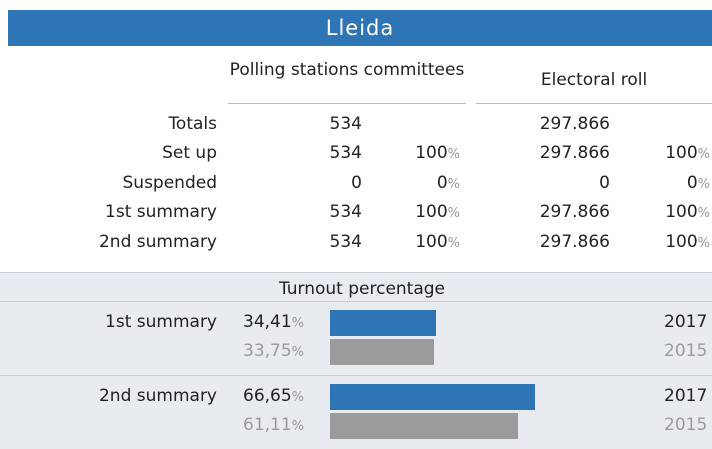 The height and width of the screenshot is (449, 712). What do you see at coordinates (362, 289) in the screenshot?
I see `turnout-title: Turnout percentage` at bounding box center [362, 289].